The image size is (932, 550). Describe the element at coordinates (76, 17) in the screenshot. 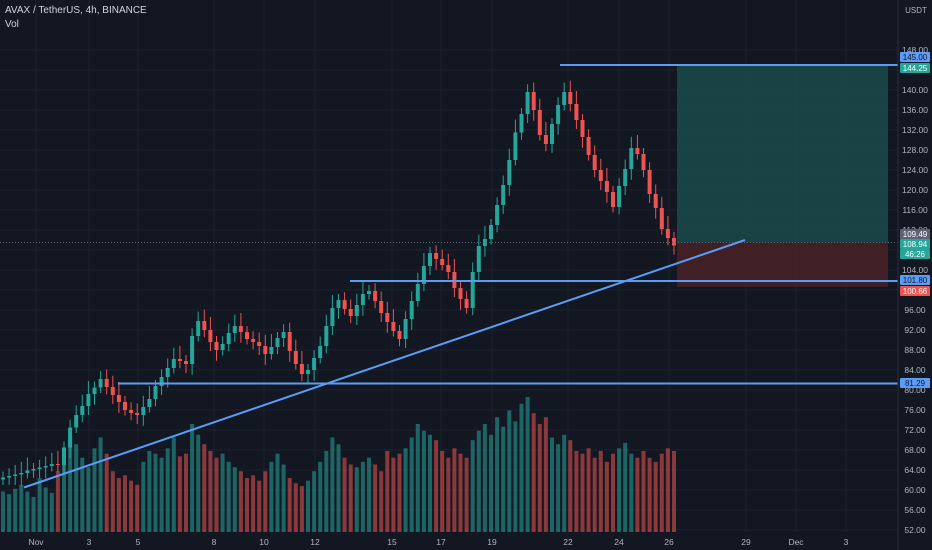

I see `chart-header: AVAX / TetherUS, 4h, BINANCE Vol` at that location.